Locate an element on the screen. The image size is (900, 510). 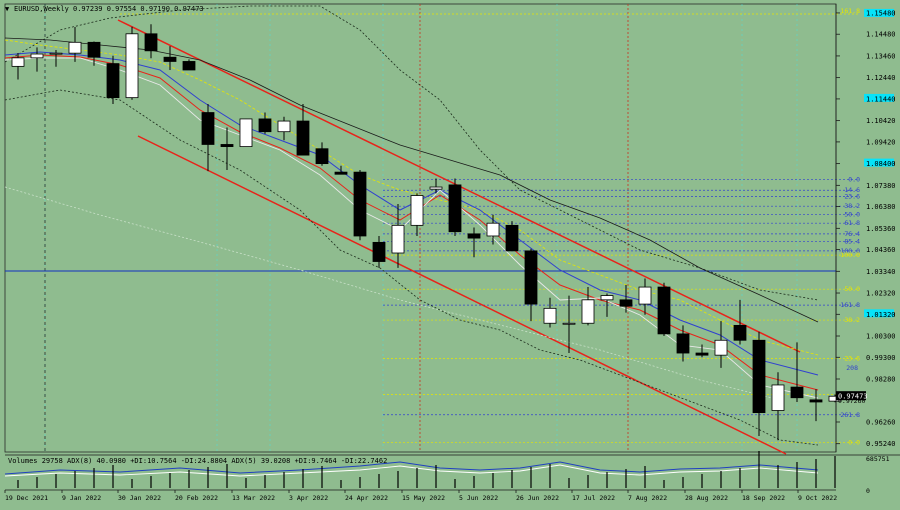
indicator-level-bottom: 0 is located at coordinates (868, 491).